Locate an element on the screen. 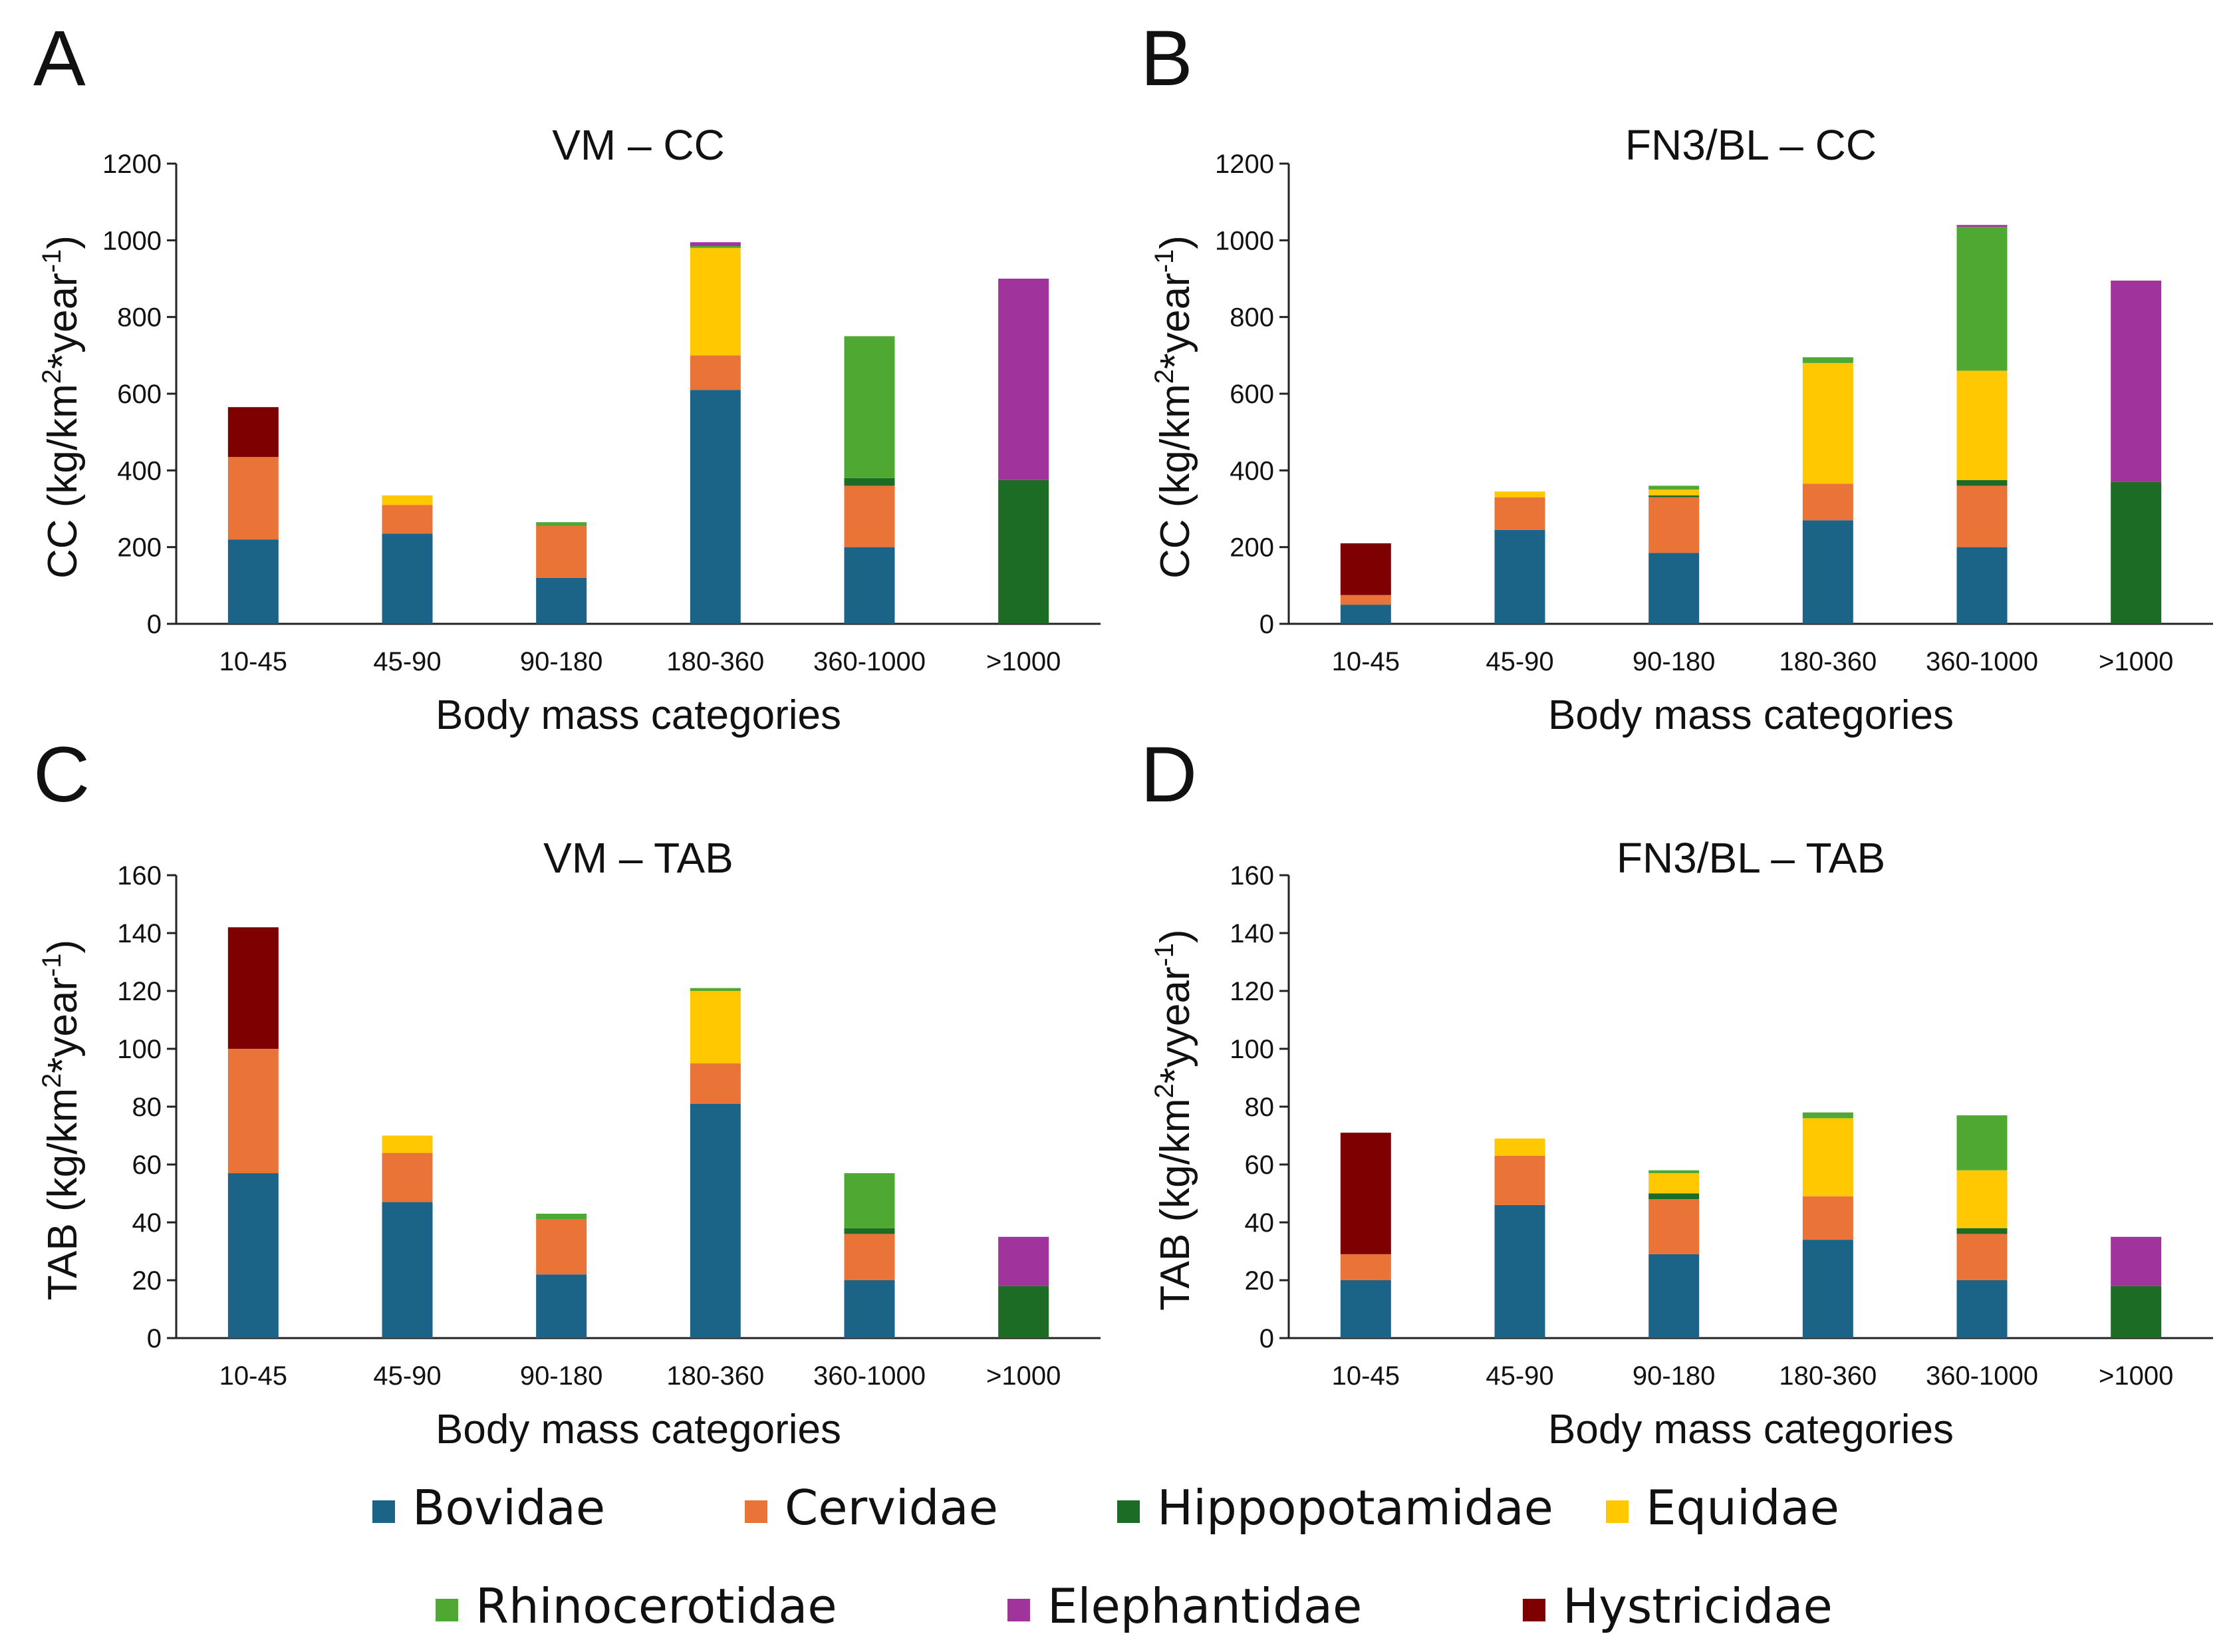 This screenshot has width=2237, height=1652. chart-title: VM – TAB is located at coordinates (638, 858).